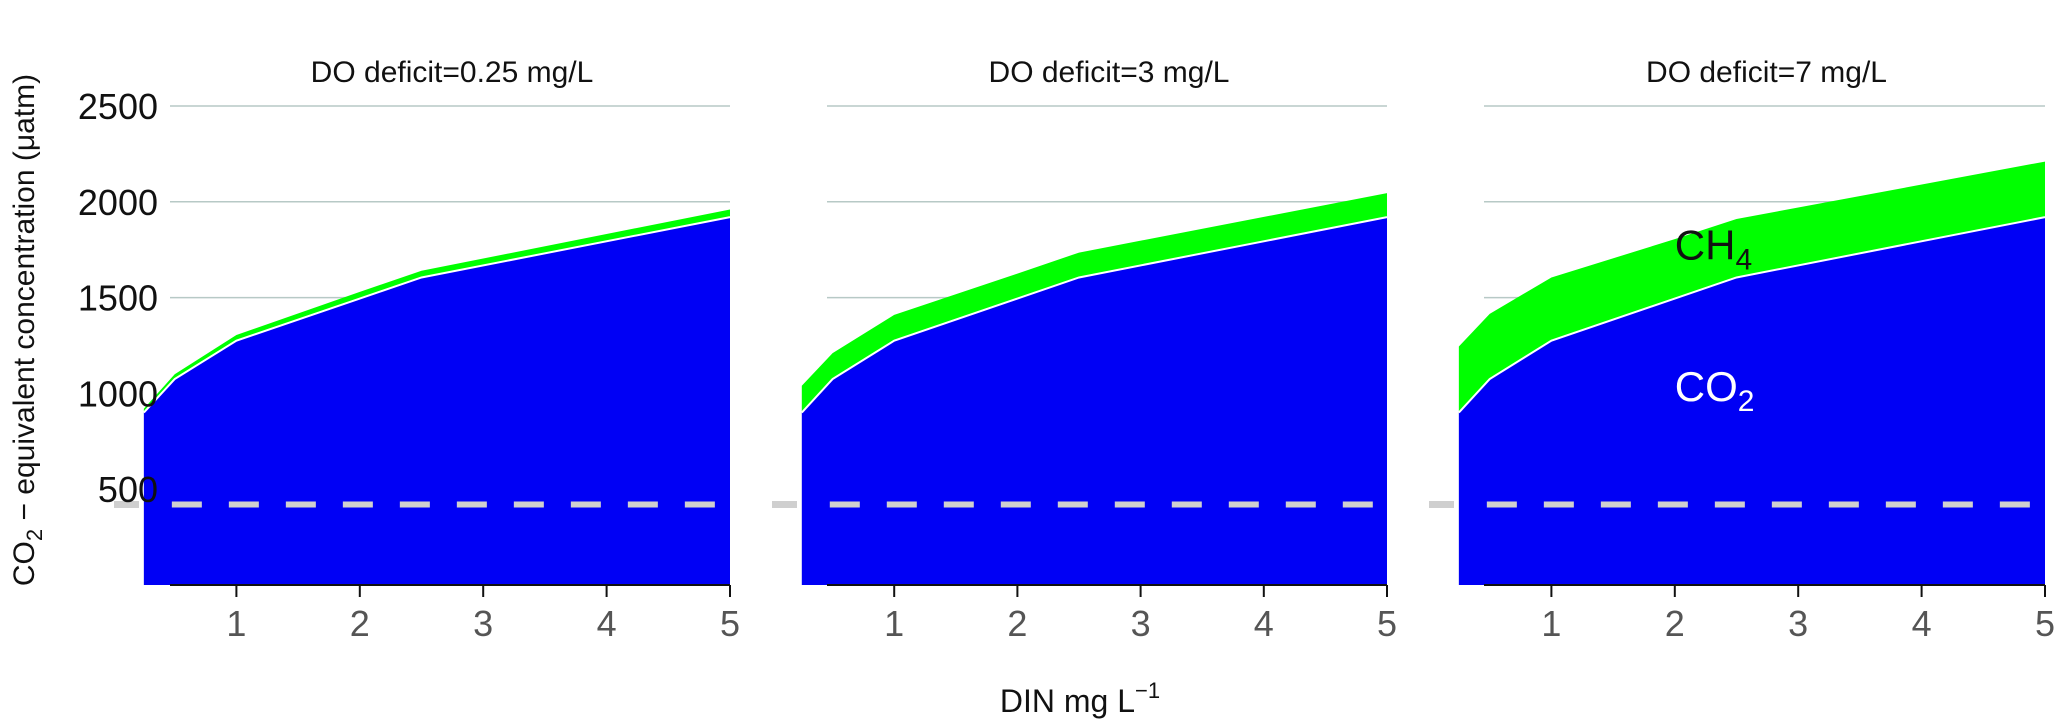 The height and width of the screenshot is (721, 2059). Describe the element at coordinates (452, 72) in the screenshot. I see `panel-title: DO deficit=0.25 mg/L` at that location.